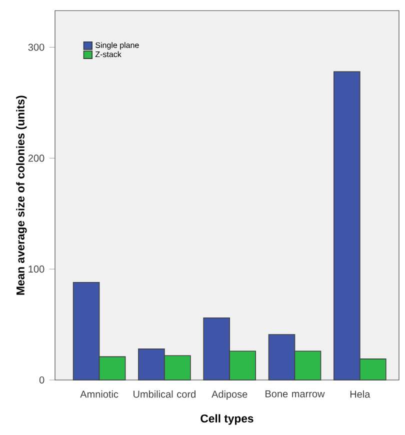 This screenshot has height=435, width=405. What do you see at coordinates (117, 46) in the screenshot?
I see `legend-label: Single plane` at bounding box center [117, 46].